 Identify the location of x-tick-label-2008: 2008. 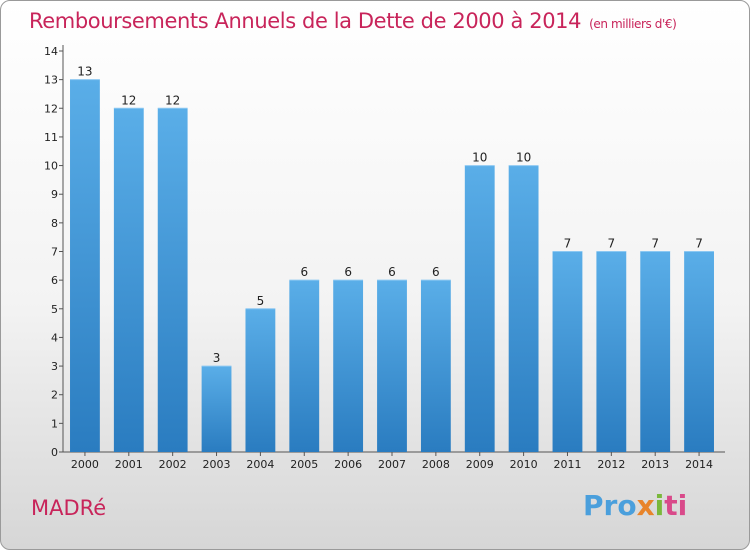
(436, 464).